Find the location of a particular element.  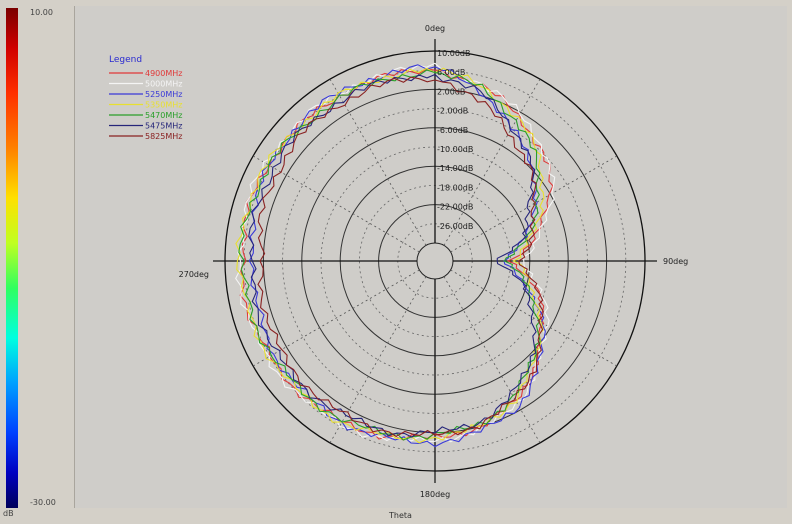

legend-entry-5250MHz: 5250MHz is located at coordinates (163, 94).